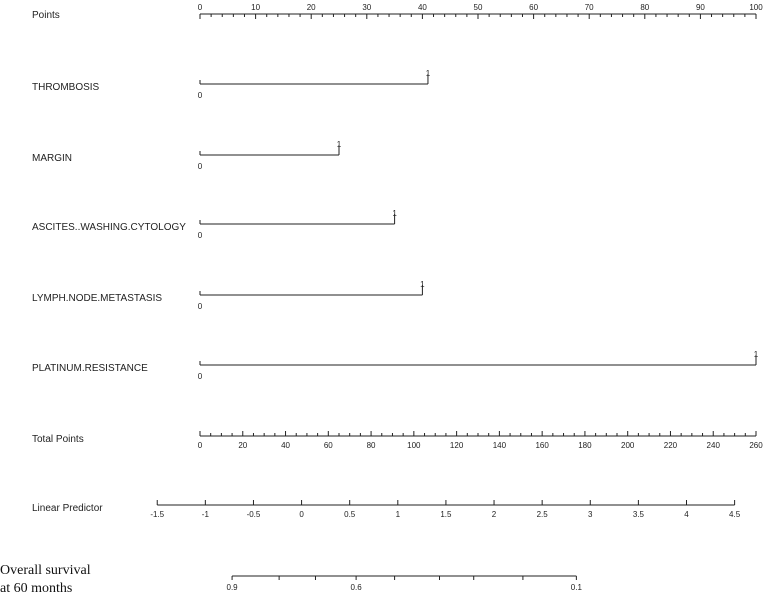 The width and height of the screenshot is (766, 598). Describe the element at coordinates (46, 15) in the screenshot. I see `points-label: Points` at that location.